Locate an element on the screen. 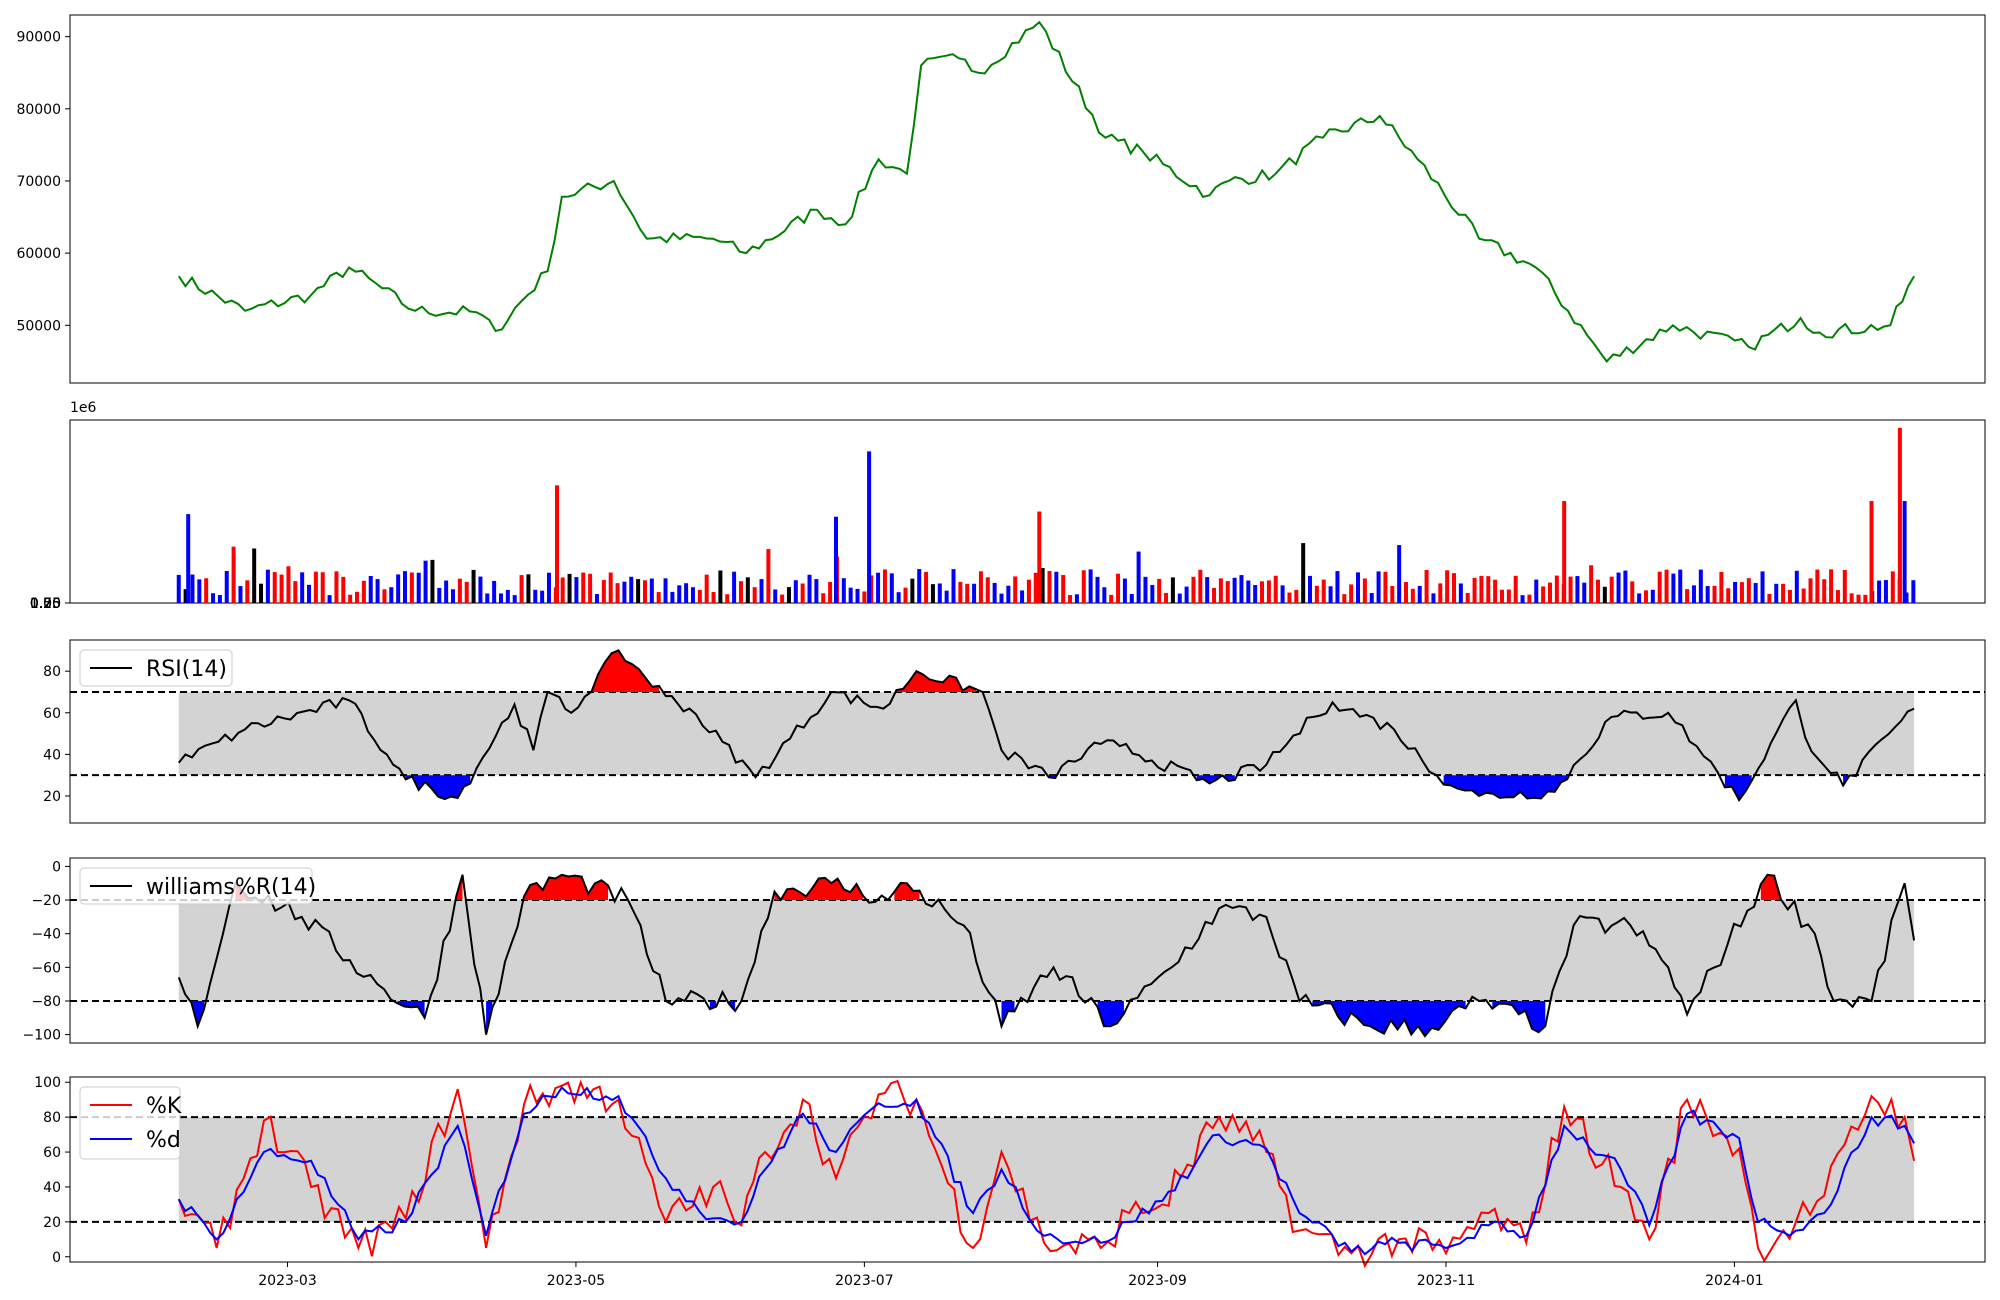 The width and height of the screenshot is (2000, 1300). stoch-ytick-label: 40 is located at coordinates (52, 1188).